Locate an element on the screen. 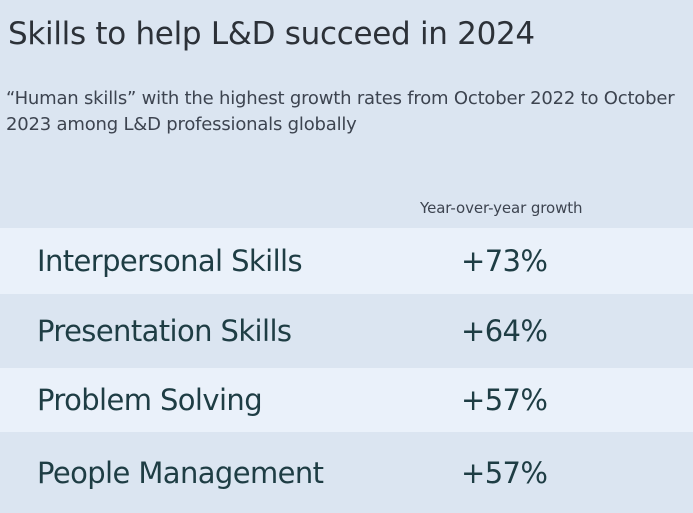 This screenshot has height=513, width=693. table-row: Presentation Skills +64% is located at coordinates (346, 331).